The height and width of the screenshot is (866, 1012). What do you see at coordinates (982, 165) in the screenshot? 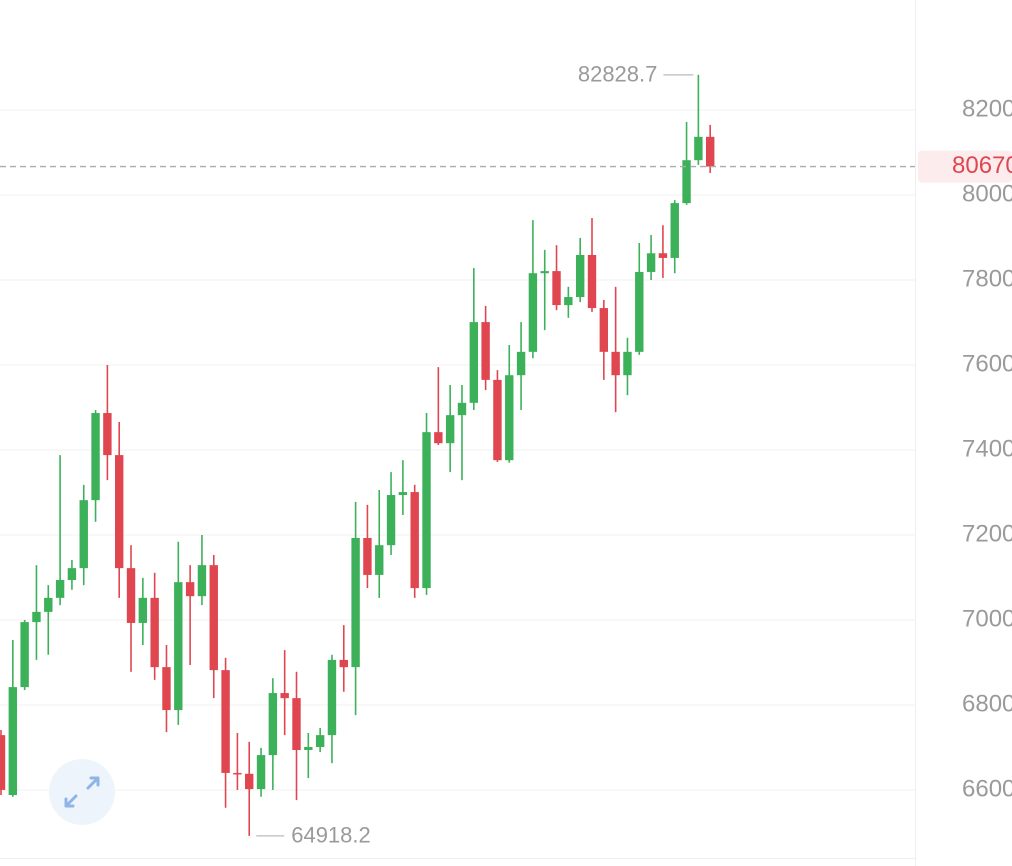
I see `current-price-label: 80670` at bounding box center [982, 165].